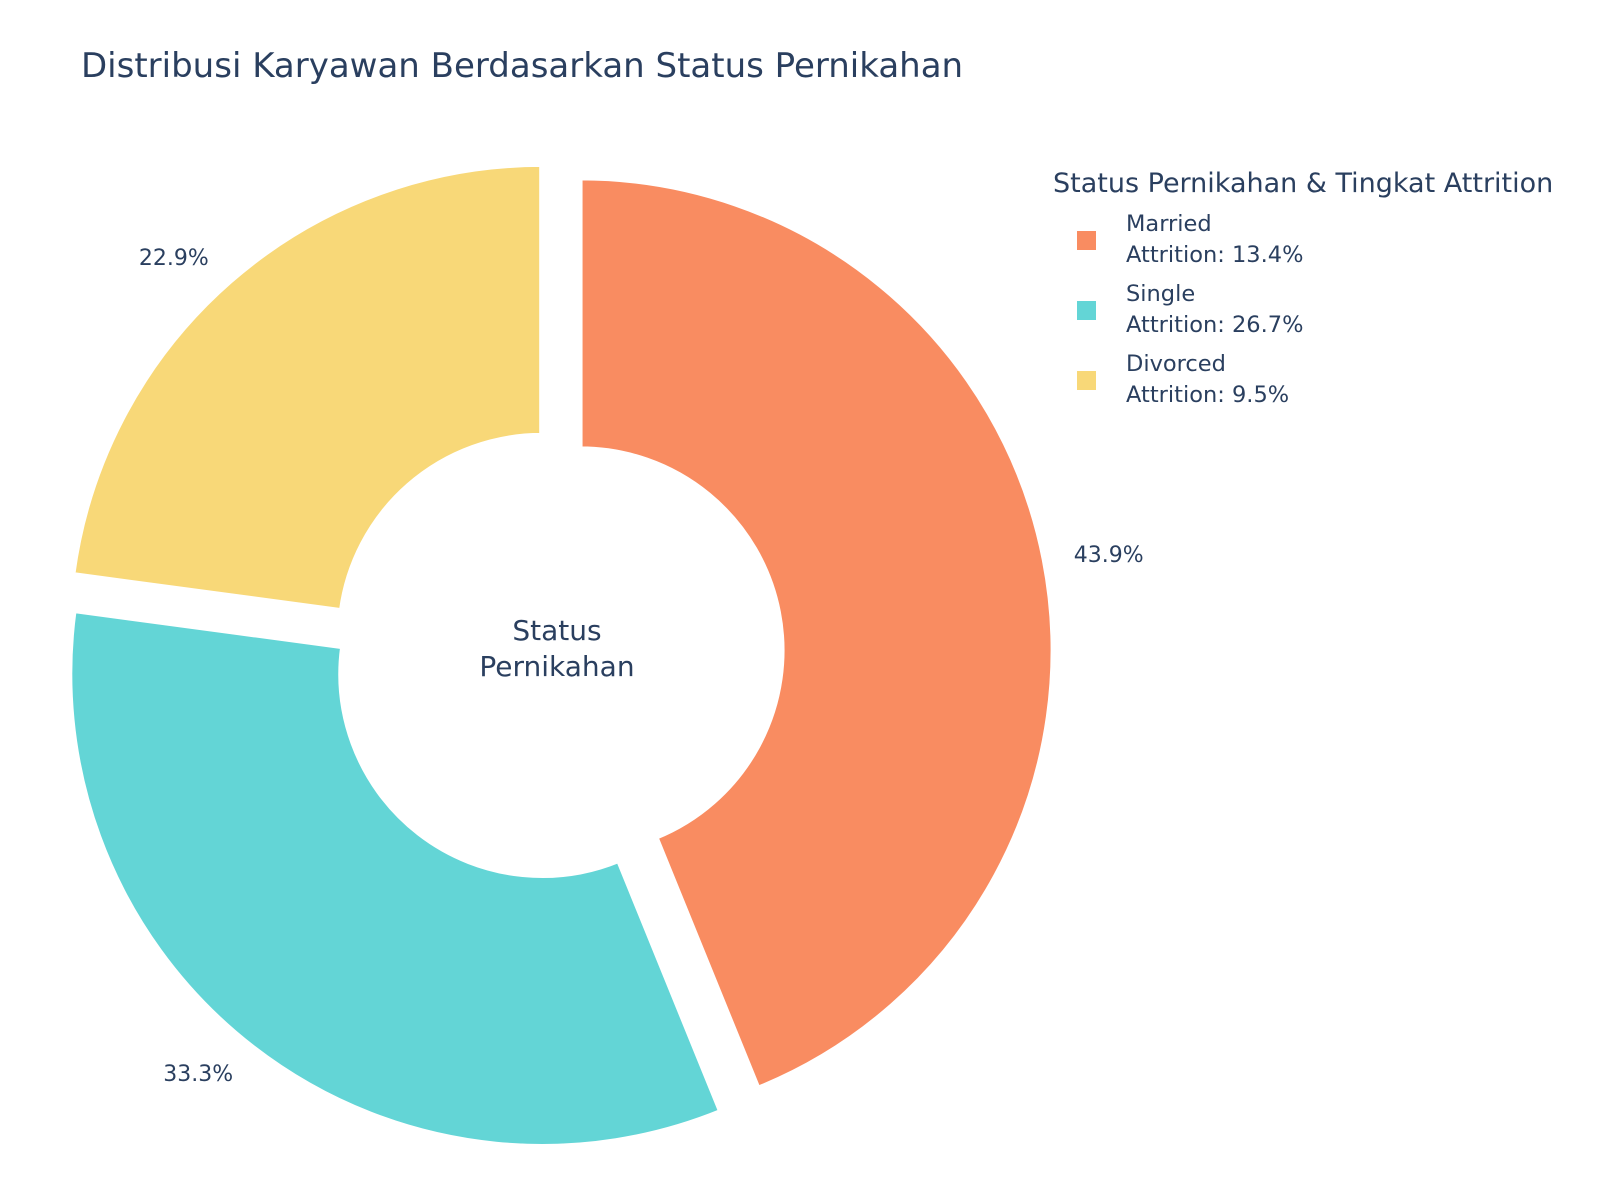 The image size is (1600, 1200). What do you see at coordinates (307, 387) in the screenshot?
I see `slice-divorced` at bounding box center [307, 387].